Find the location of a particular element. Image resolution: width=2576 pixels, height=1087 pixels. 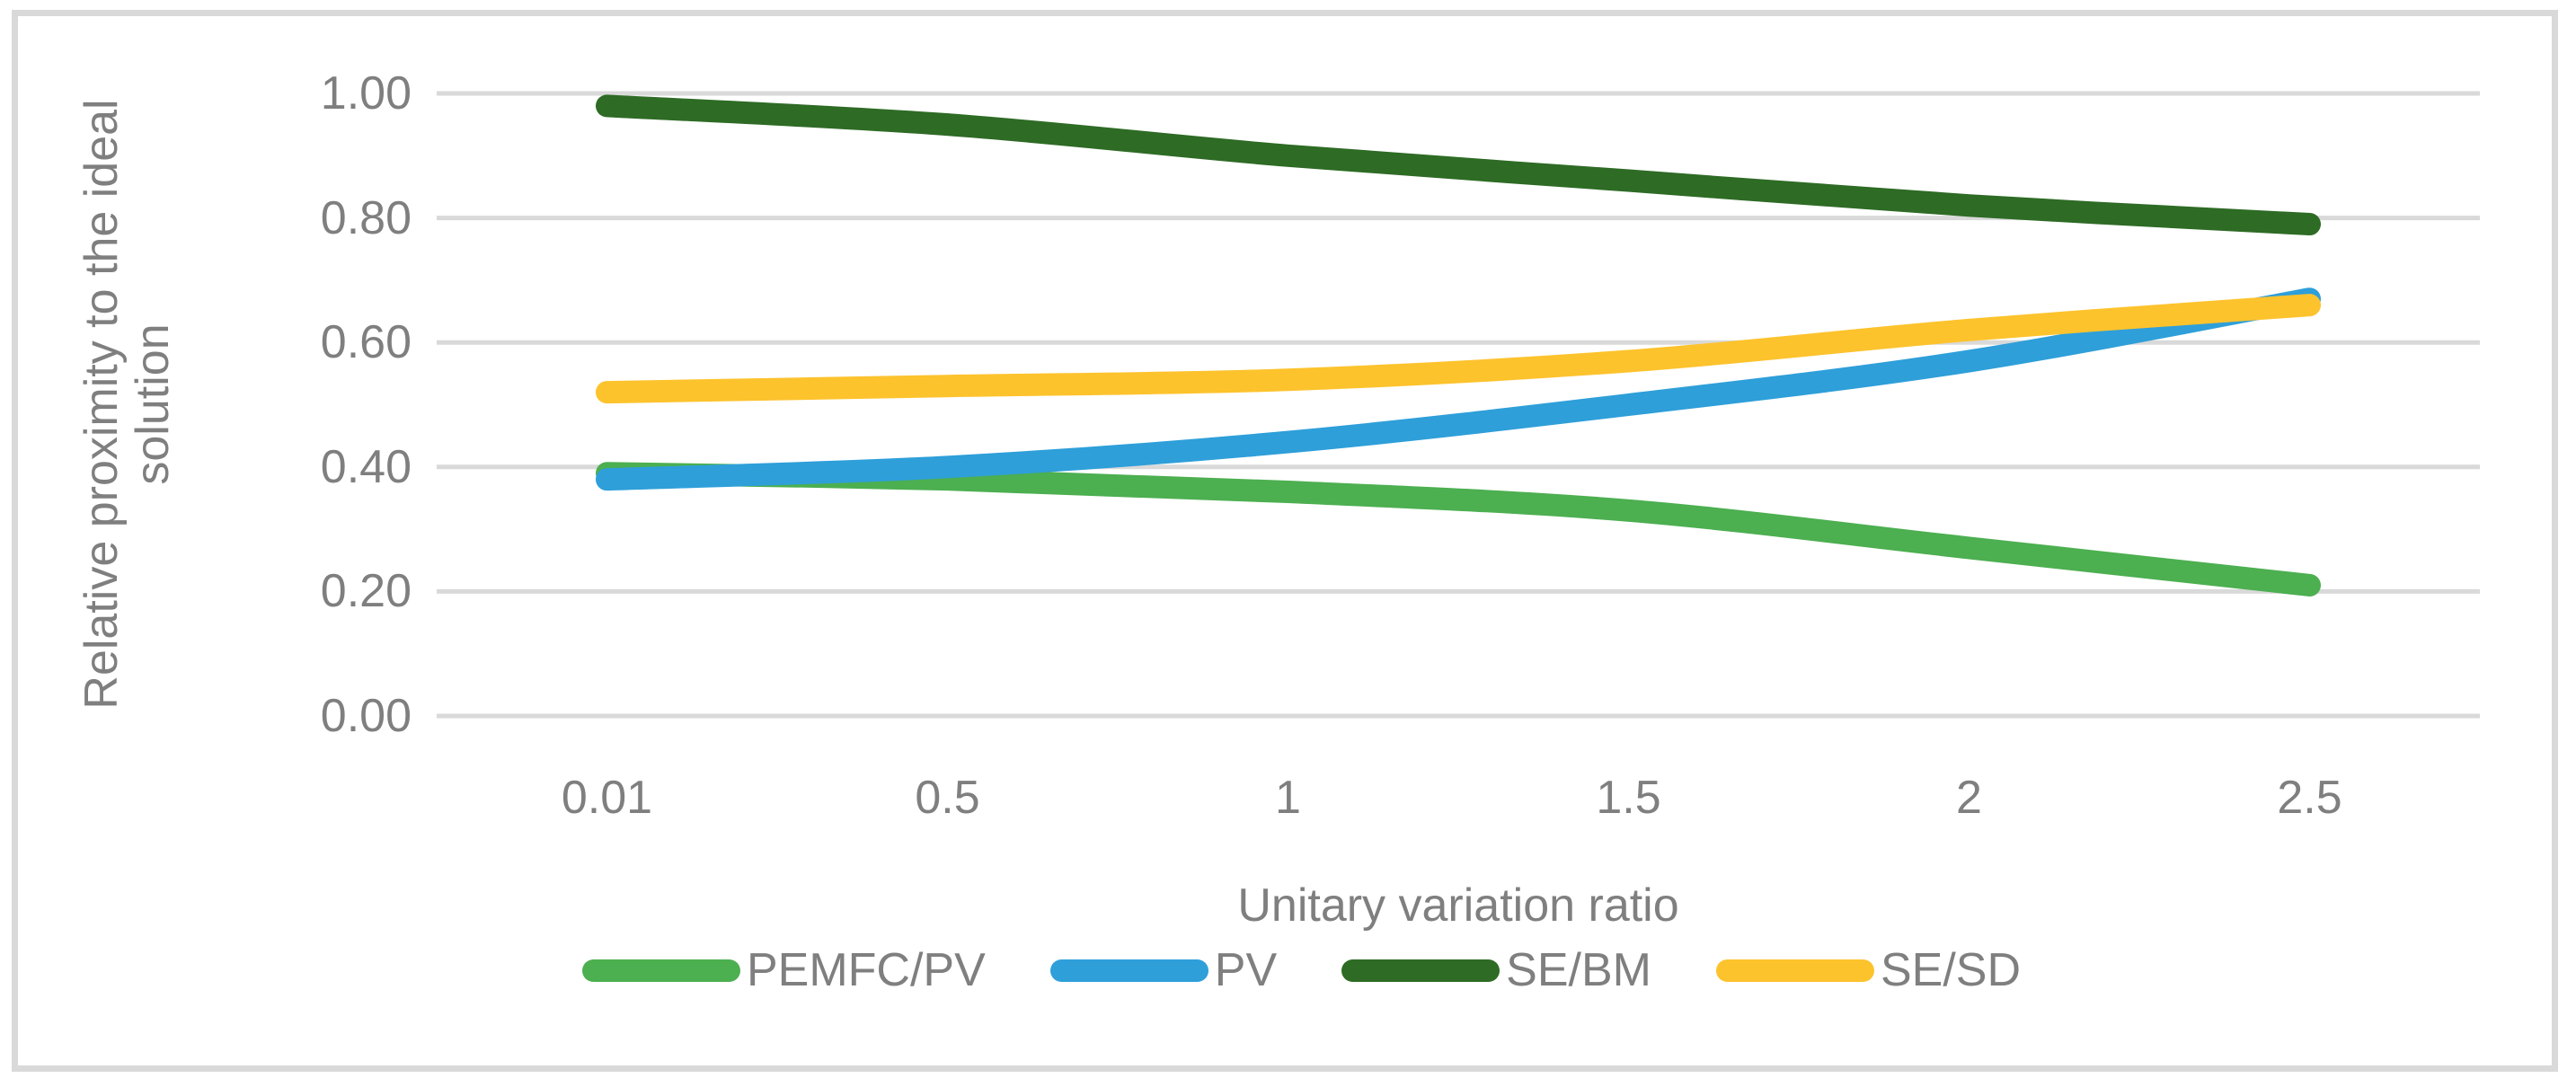

x-axis-title: Unitary variation ratio is located at coordinates (1458, 905).